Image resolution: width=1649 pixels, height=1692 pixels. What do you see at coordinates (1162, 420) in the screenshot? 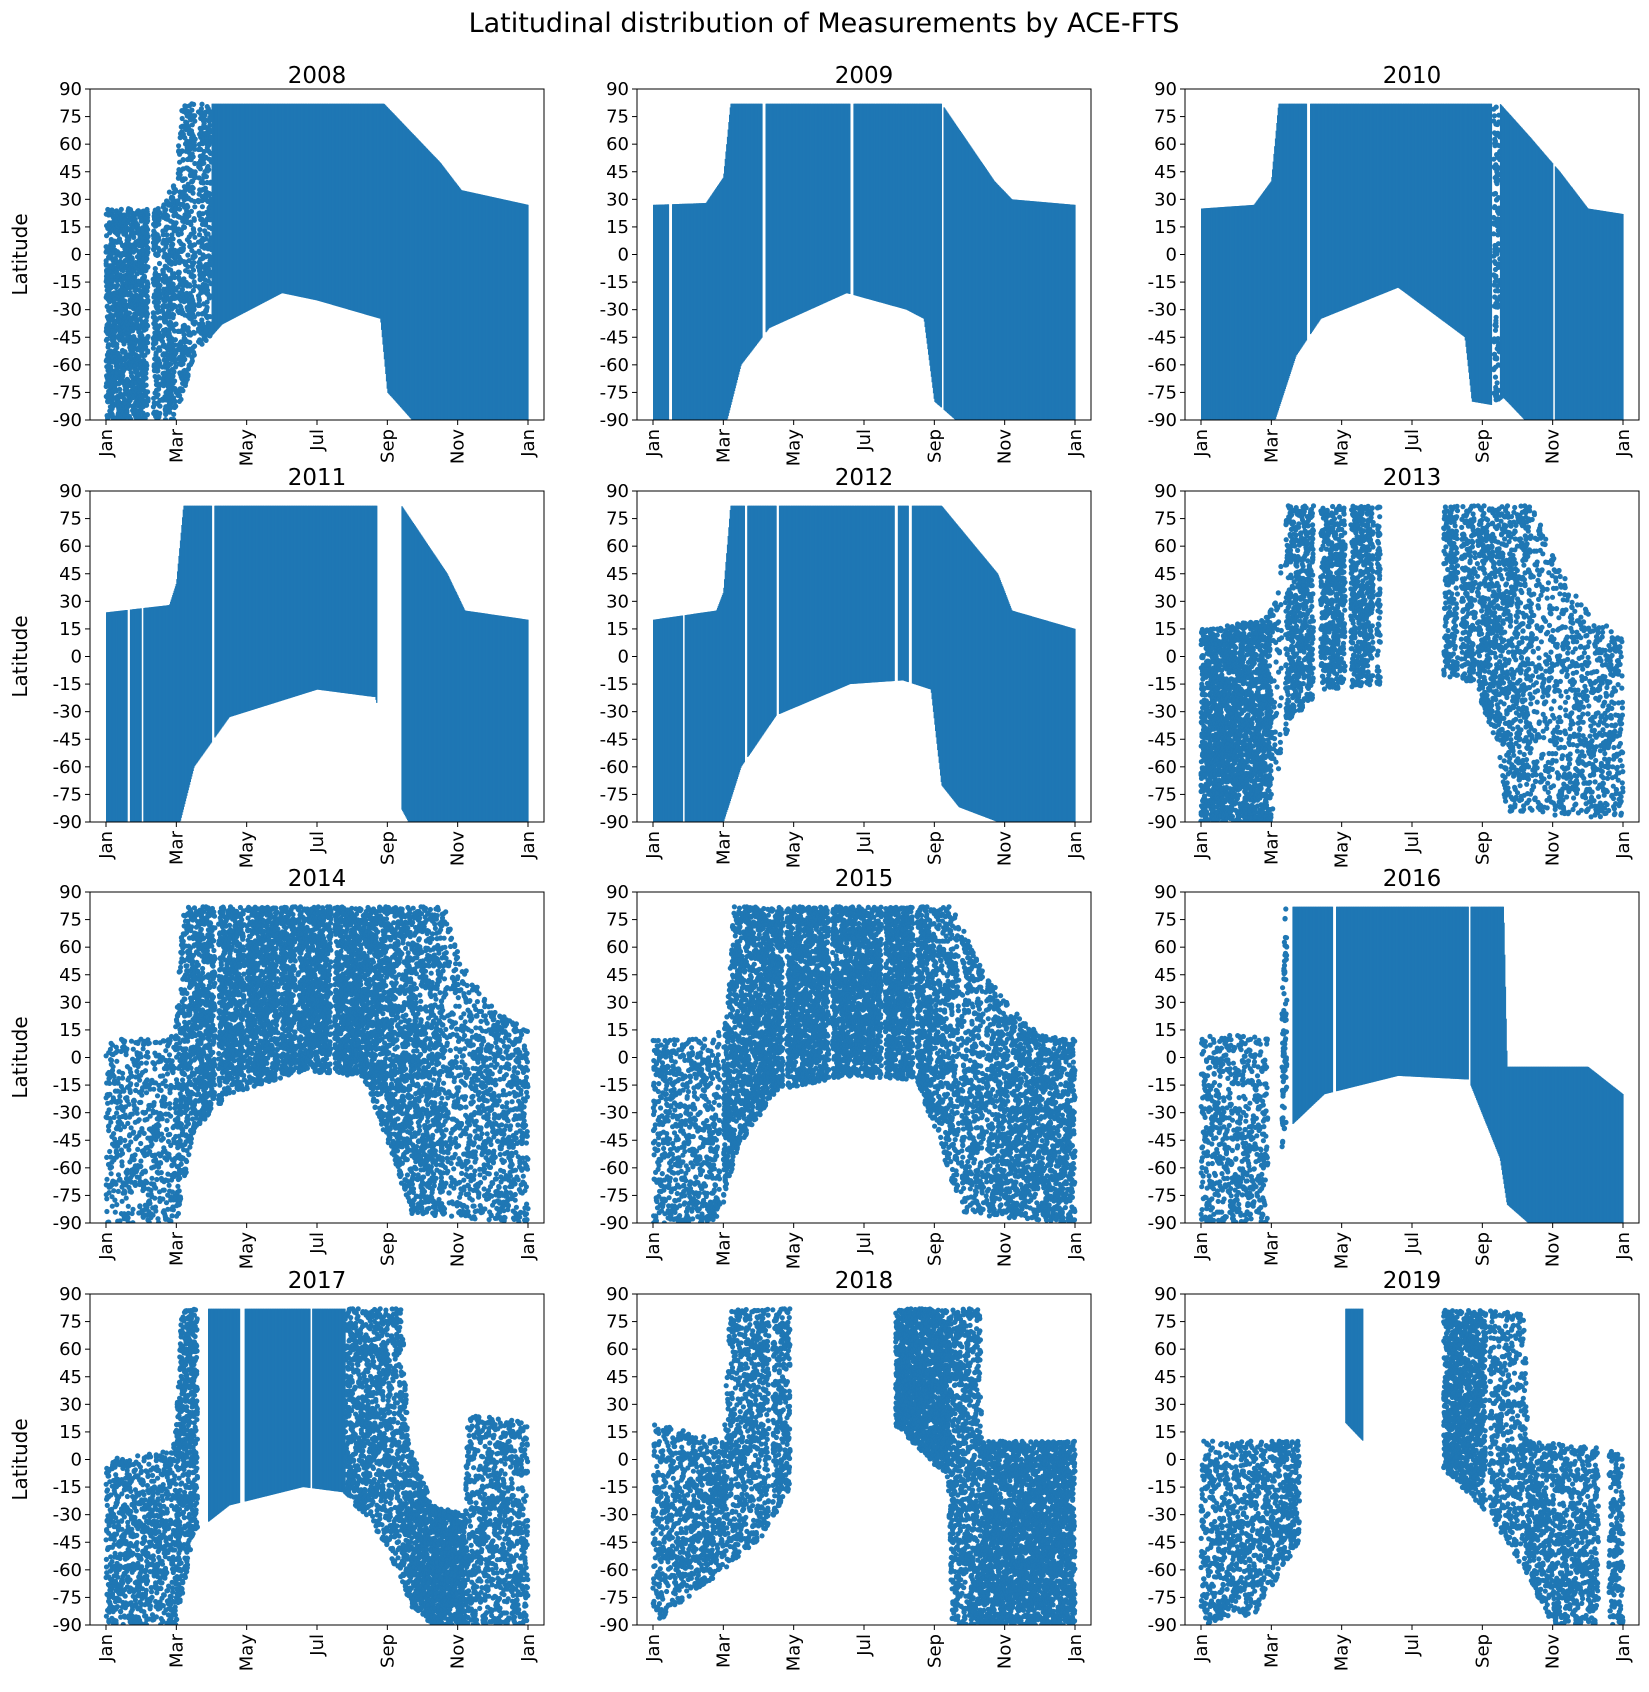
I see `y-tick-label: -90` at bounding box center [1162, 420].